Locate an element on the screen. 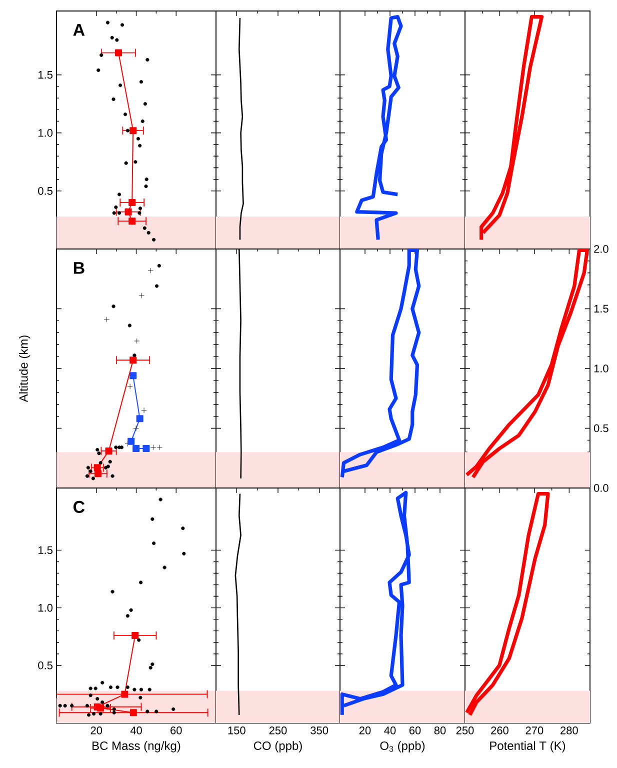  x-axis-title: CO (ppb) is located at coordinates (278, 746).